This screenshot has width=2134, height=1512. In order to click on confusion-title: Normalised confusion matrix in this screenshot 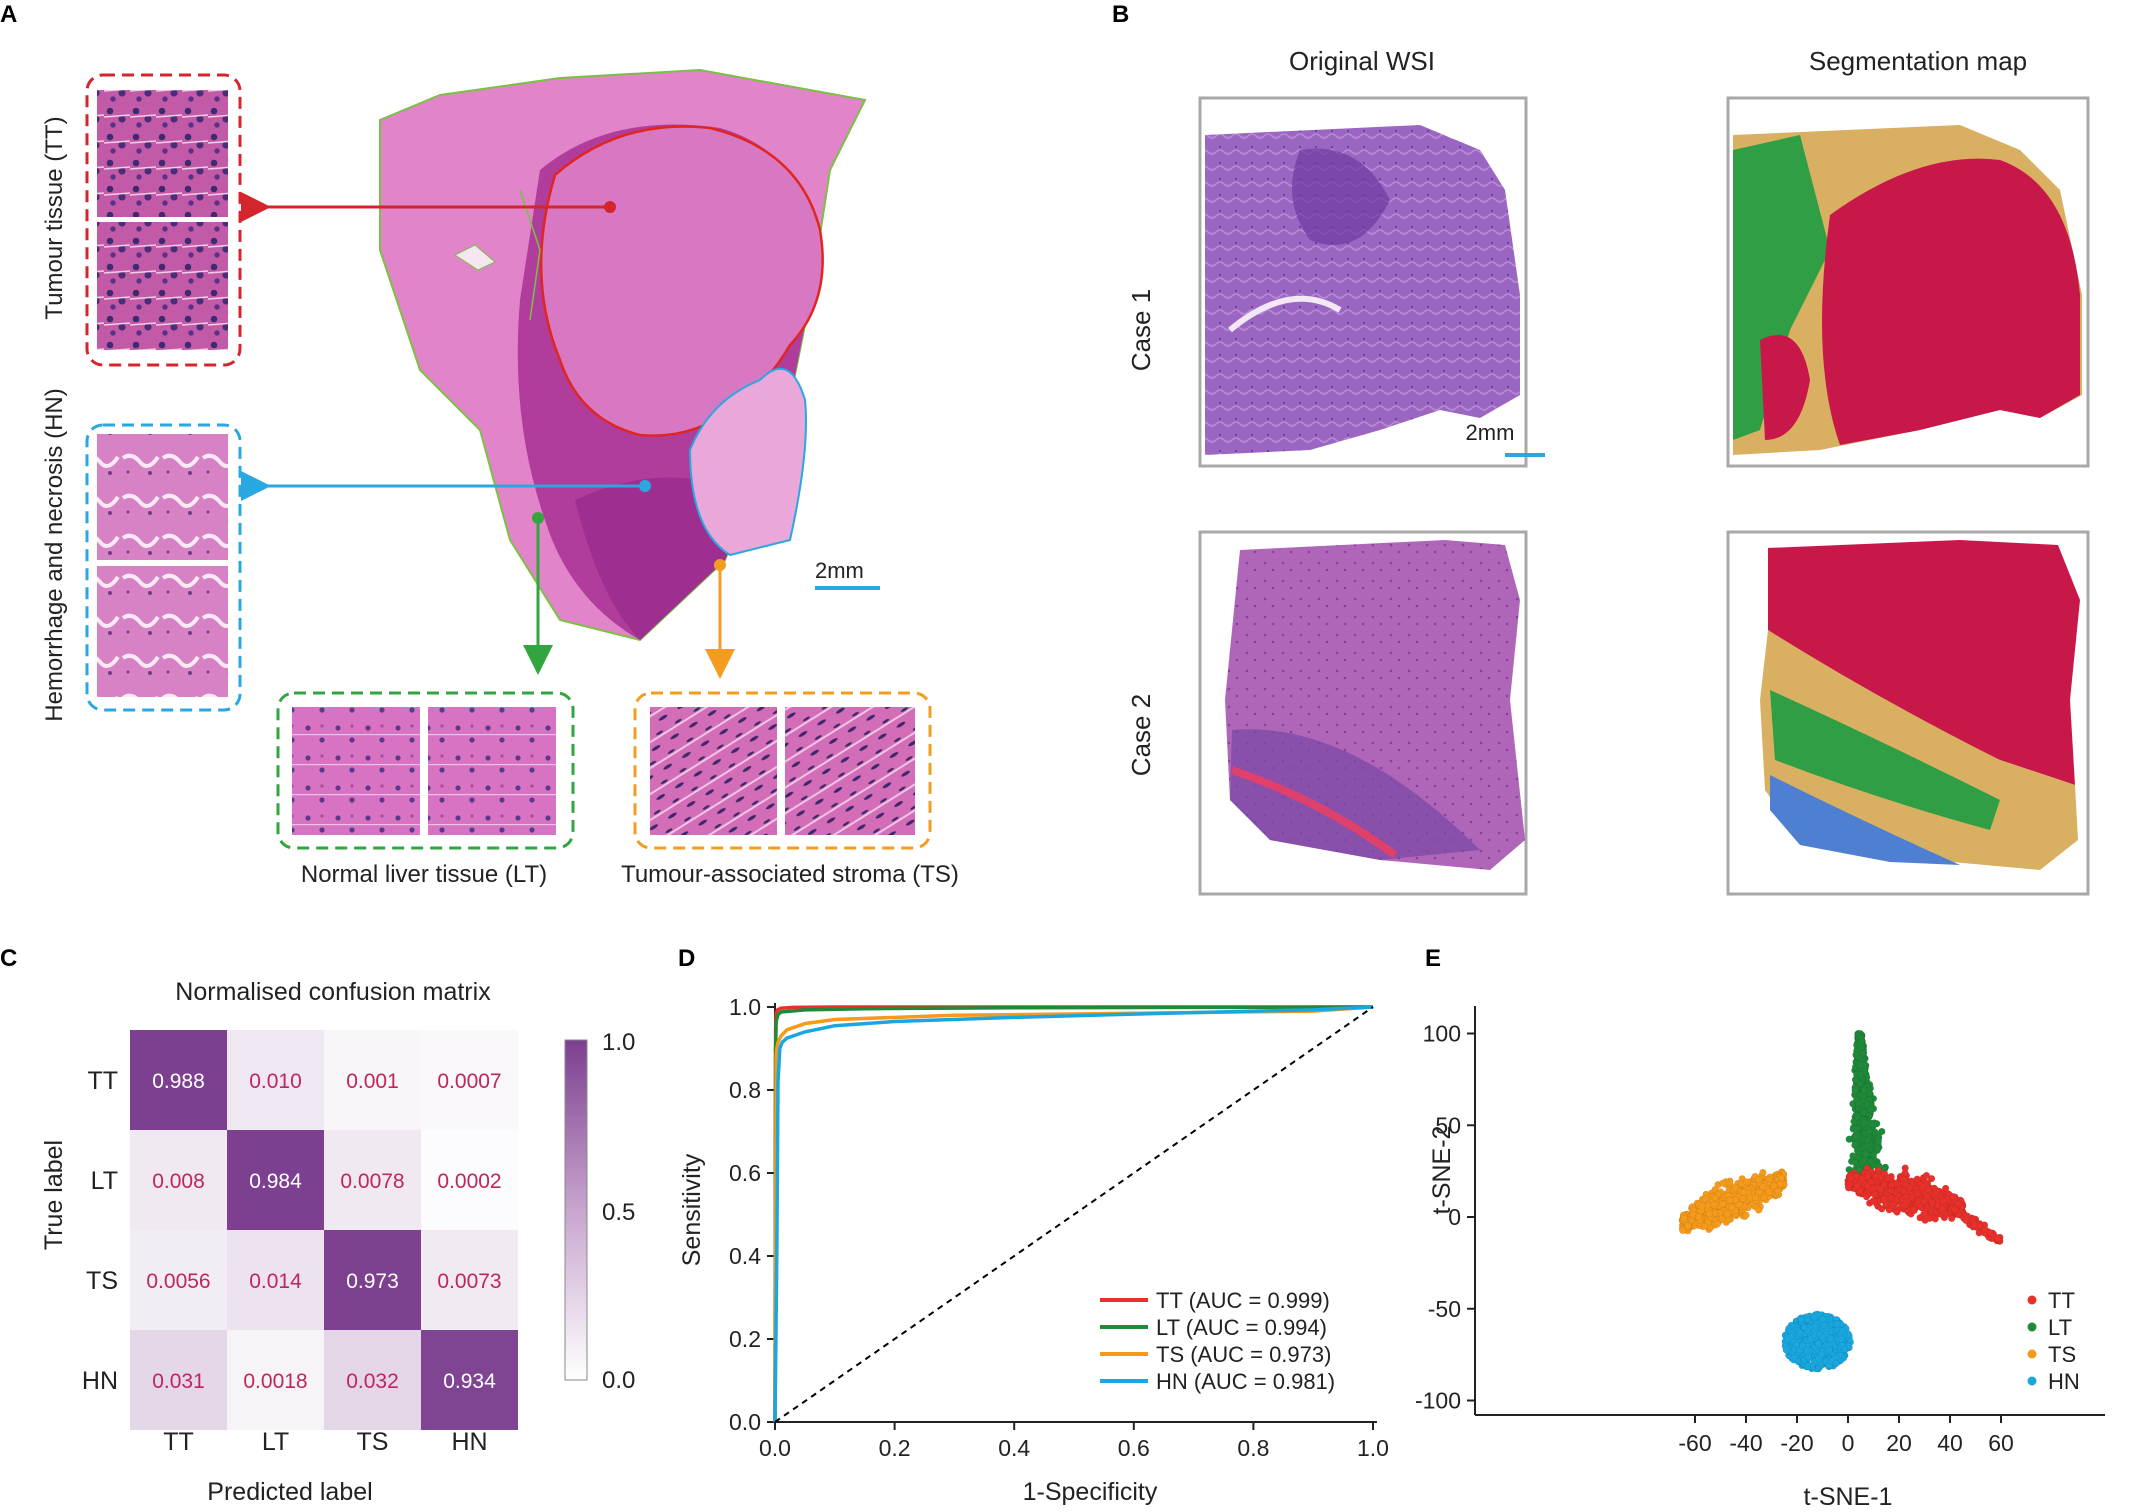, I will do `click(333, 992)`.